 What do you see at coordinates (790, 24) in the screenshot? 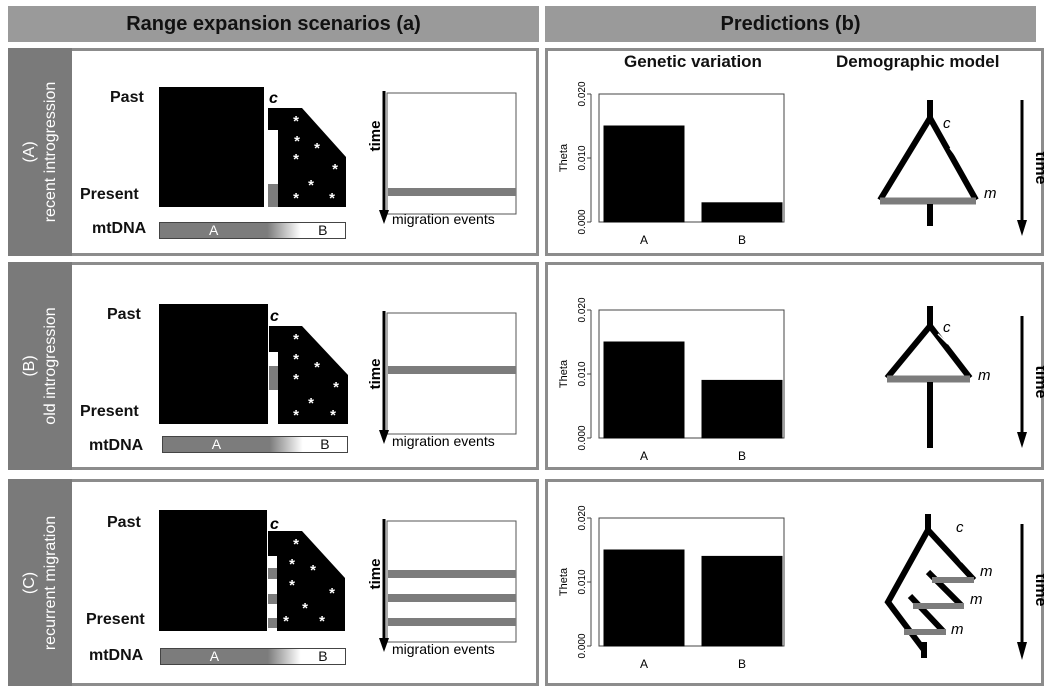
I see `right-header: Predictions (b)` at bounding box center [790, 24].